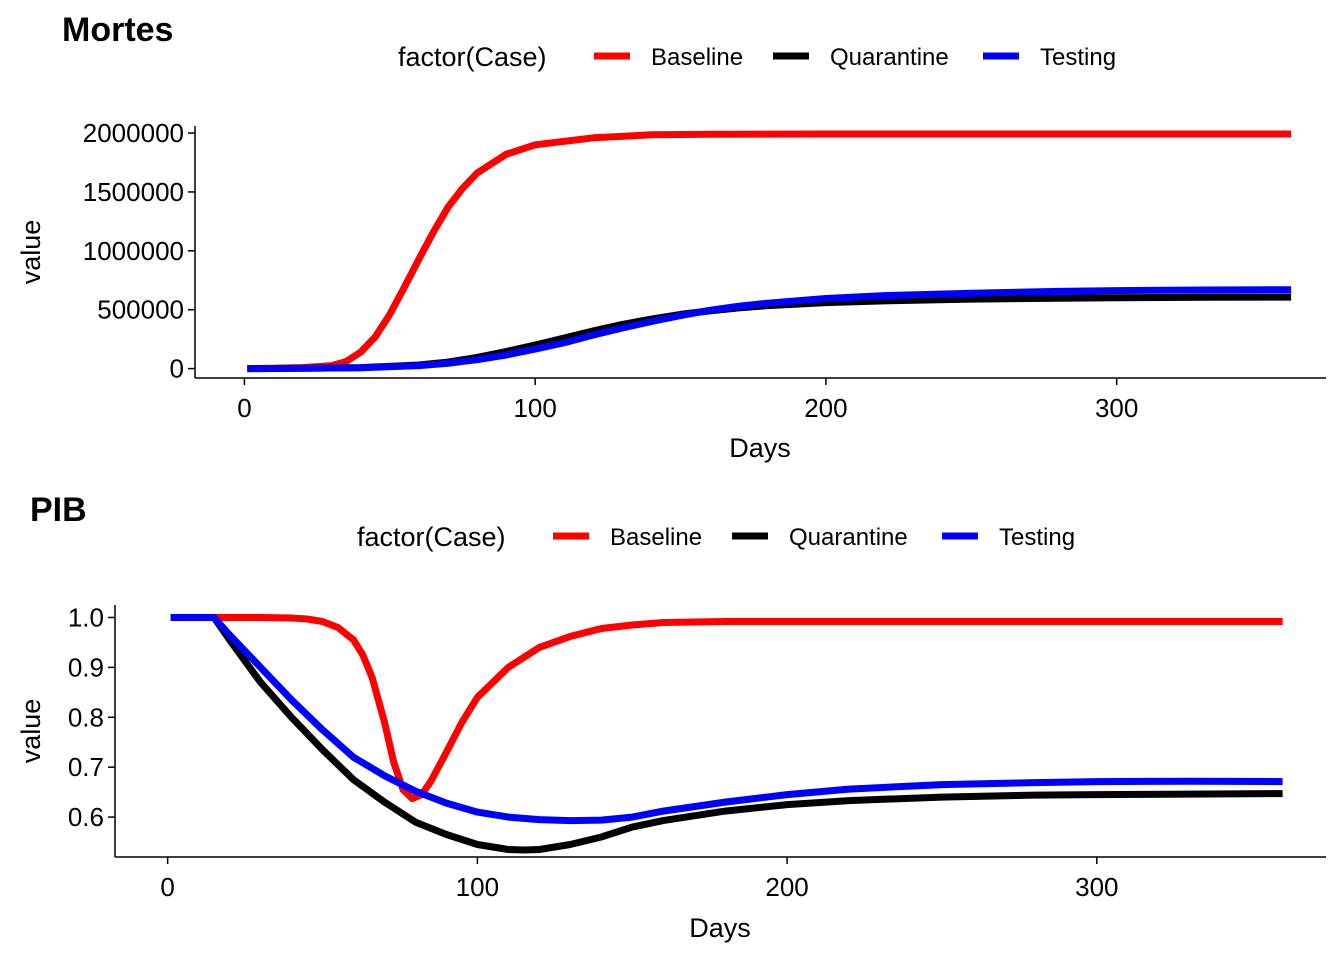 This screenshot has height=960, width=1344. What do you see at coordinates (720, 928) in the screenshot?
I see `x-axis-label-pib: Days` at bounding box center [720, 928].